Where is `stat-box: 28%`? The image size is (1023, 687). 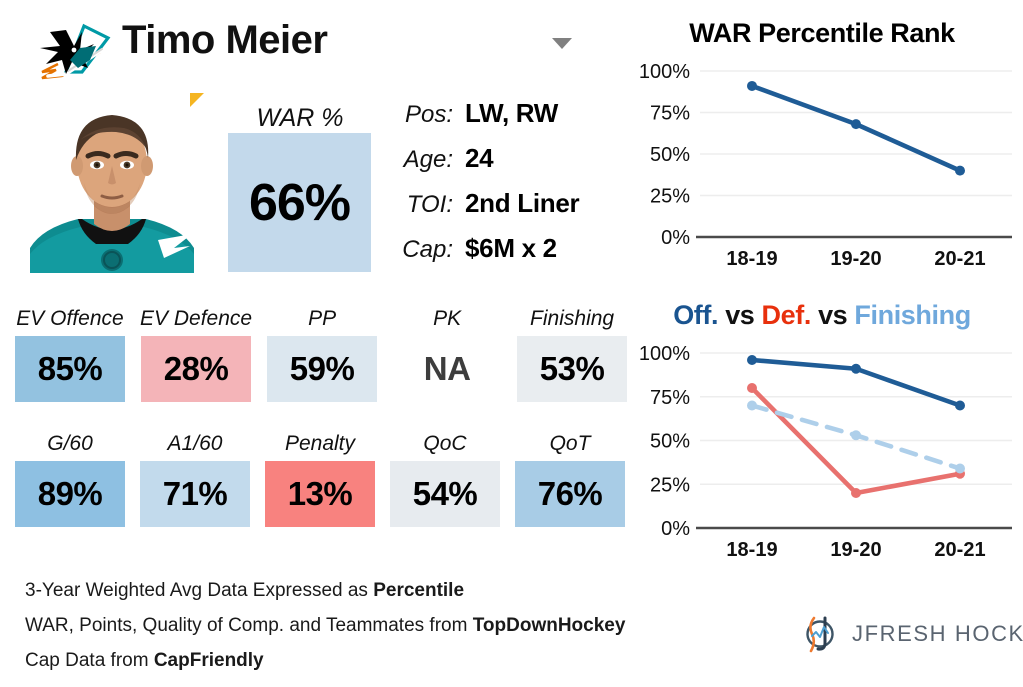
stat-box: 28% is located at coordinates (196, 369).